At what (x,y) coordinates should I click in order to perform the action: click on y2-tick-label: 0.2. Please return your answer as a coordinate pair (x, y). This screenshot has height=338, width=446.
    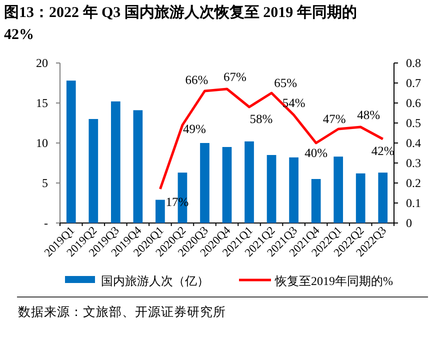
    Looking at the image, I should click on (413, 183).